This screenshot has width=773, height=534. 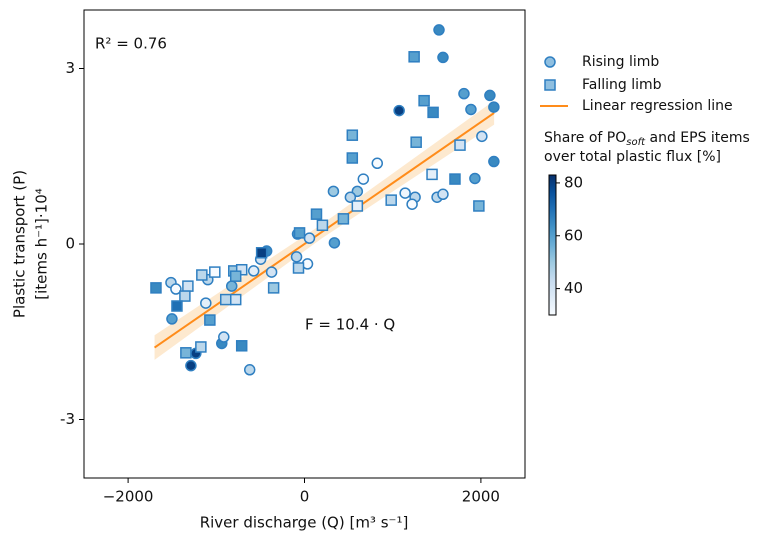 I want to click on legend-label: Rising limb, so click(x=620, y=62).